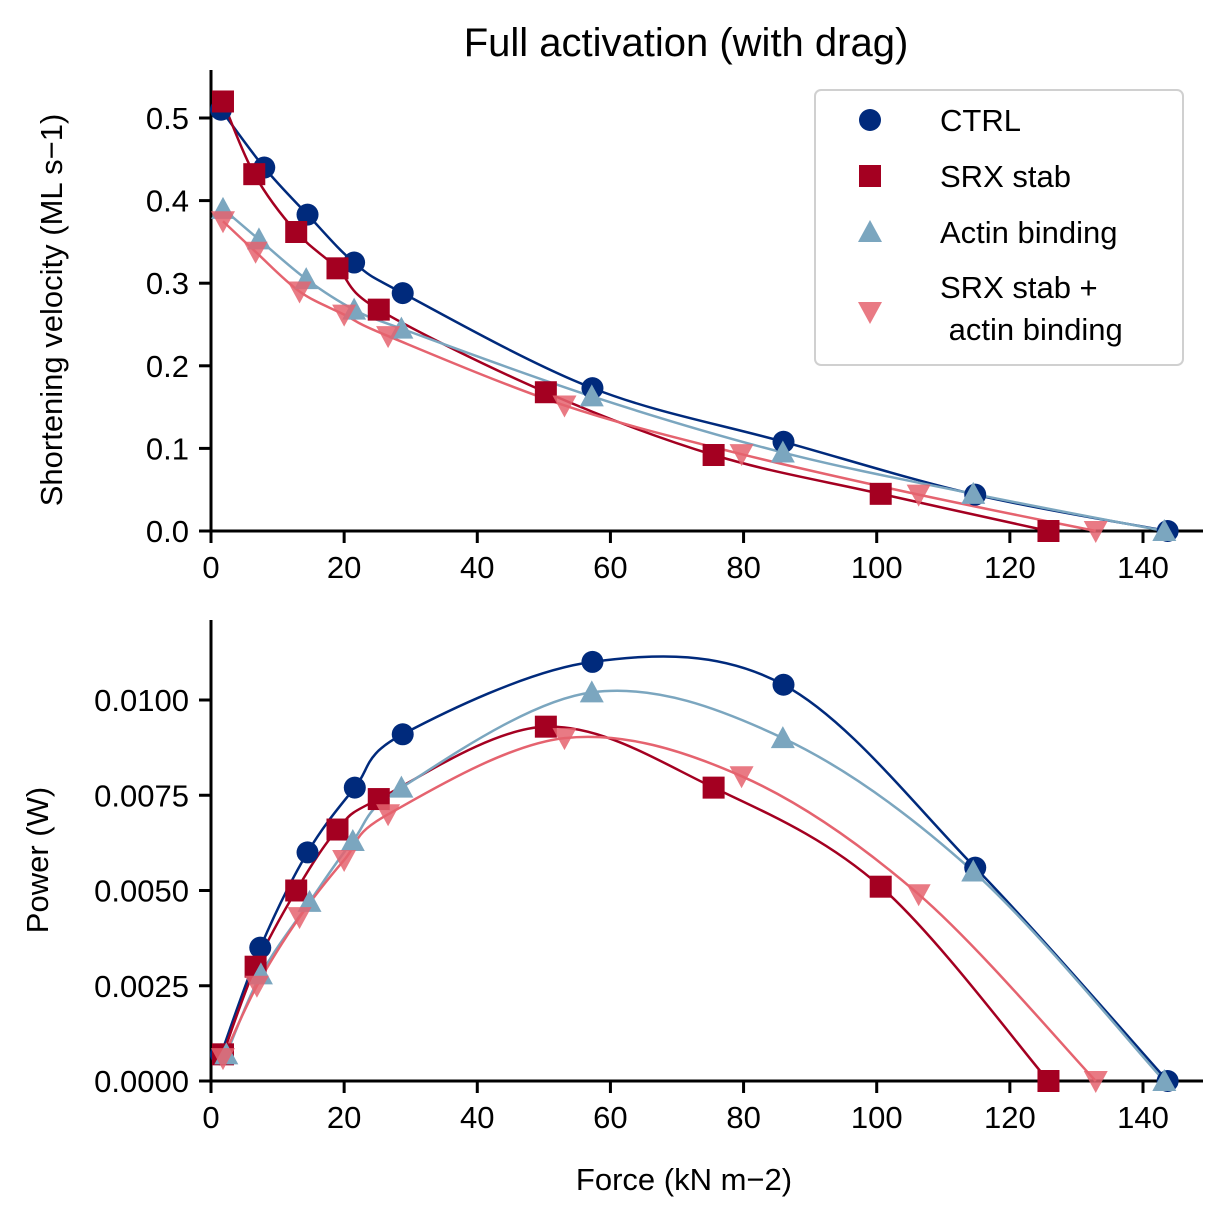 The width and height of the screenshot is (1222, 1223). What do you see at coordinates (37, 860) in the screenshot?
I see `y-axis-label-power: Power (W)` at bounding box center [37, 860].